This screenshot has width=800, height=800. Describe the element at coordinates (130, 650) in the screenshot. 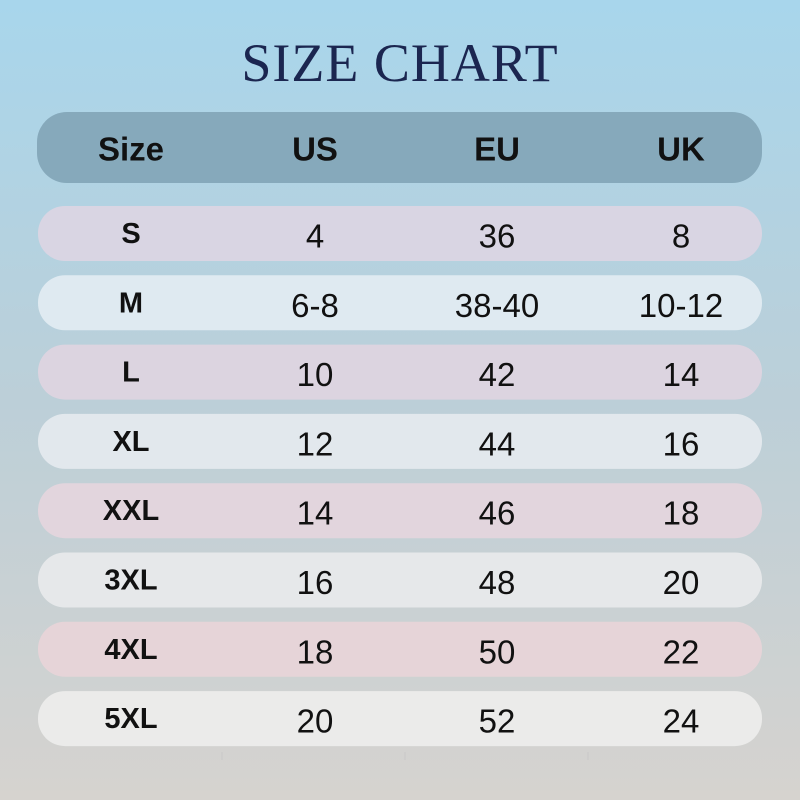

I see `size-cell: 4XL` at that location.